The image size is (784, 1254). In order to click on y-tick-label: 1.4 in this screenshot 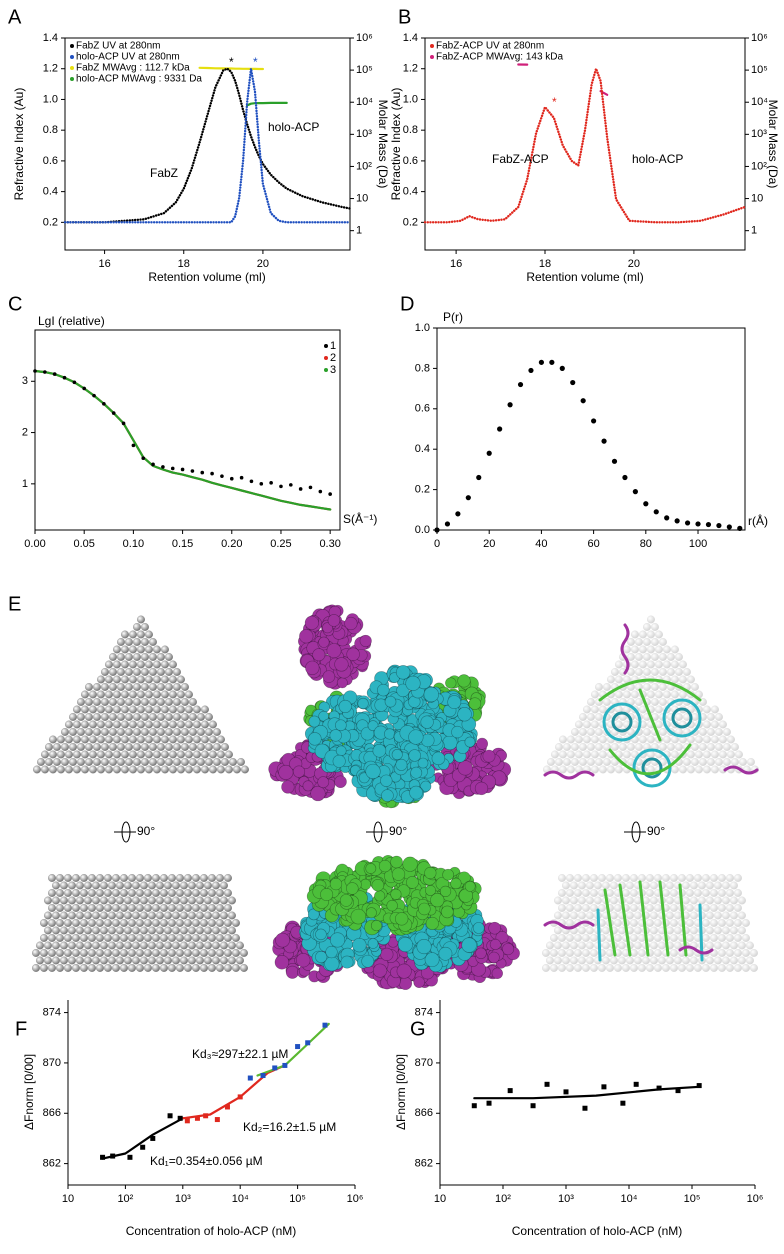, I will do `click(50, 38)`.